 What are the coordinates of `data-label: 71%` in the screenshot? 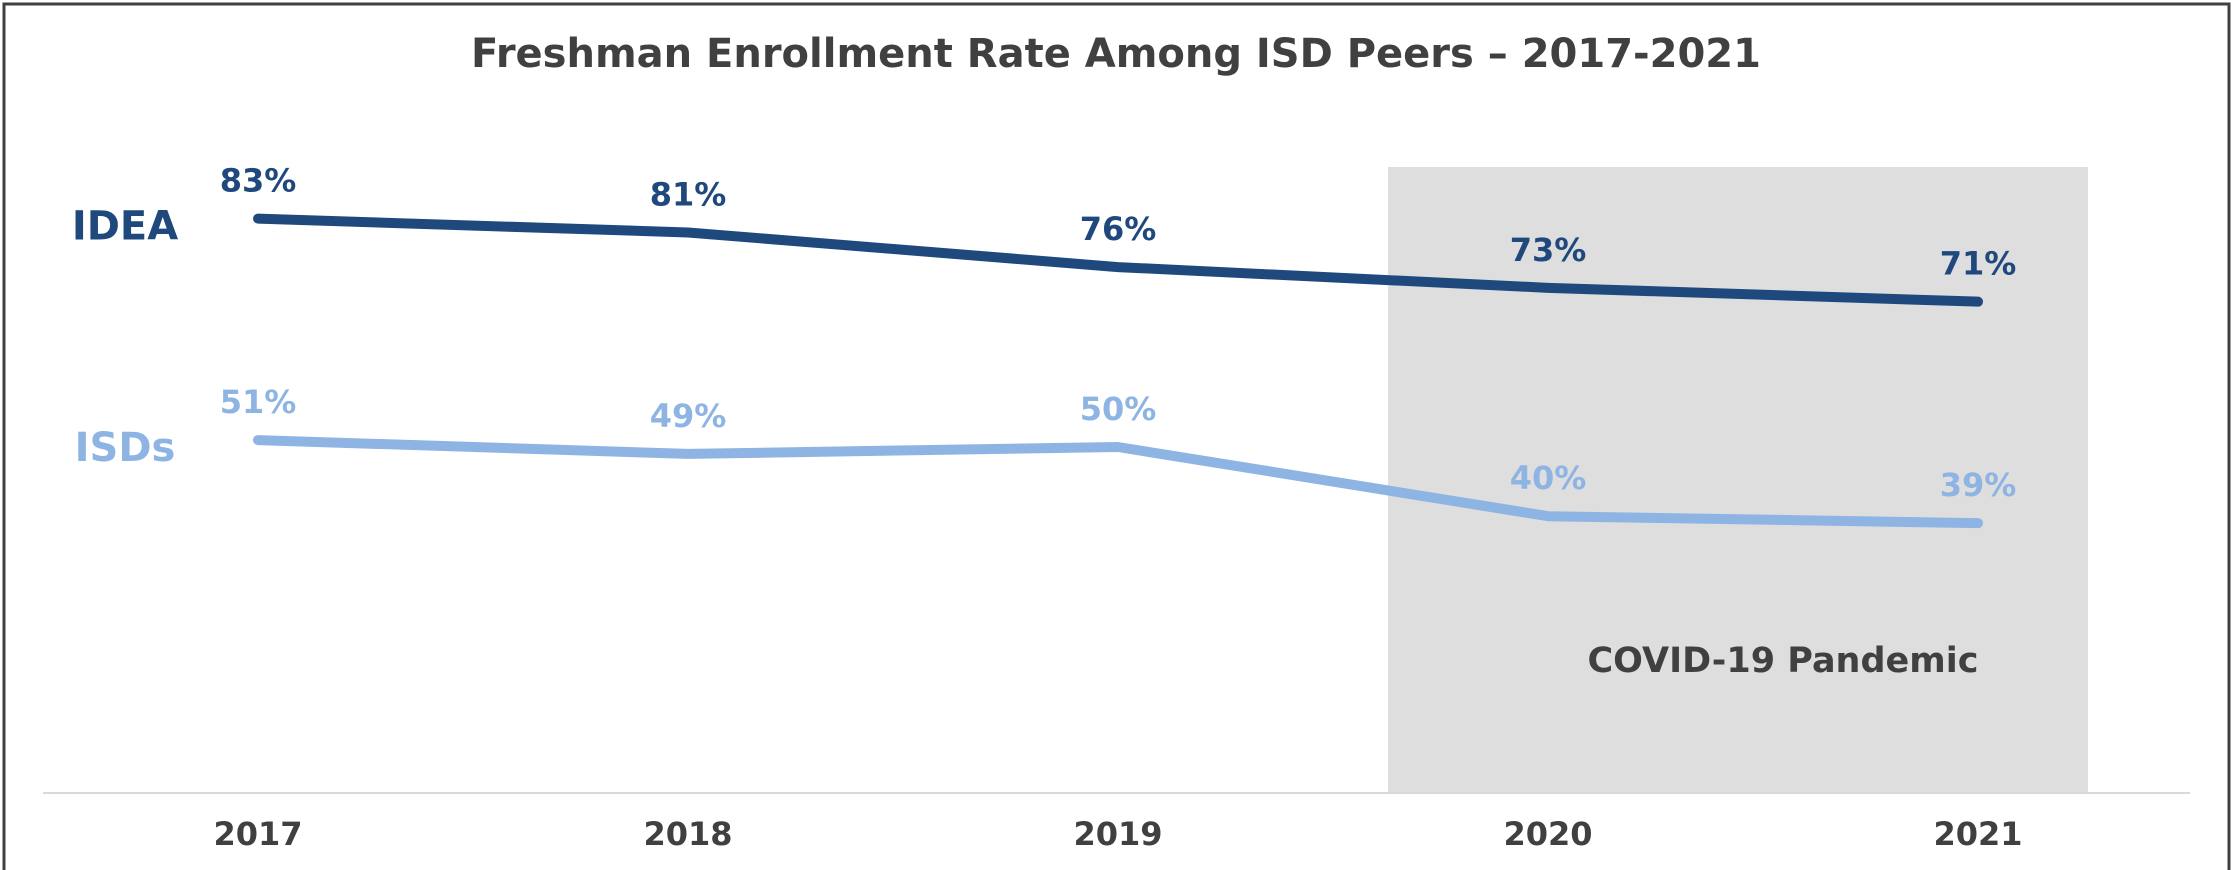 It's located at (1978, 264).